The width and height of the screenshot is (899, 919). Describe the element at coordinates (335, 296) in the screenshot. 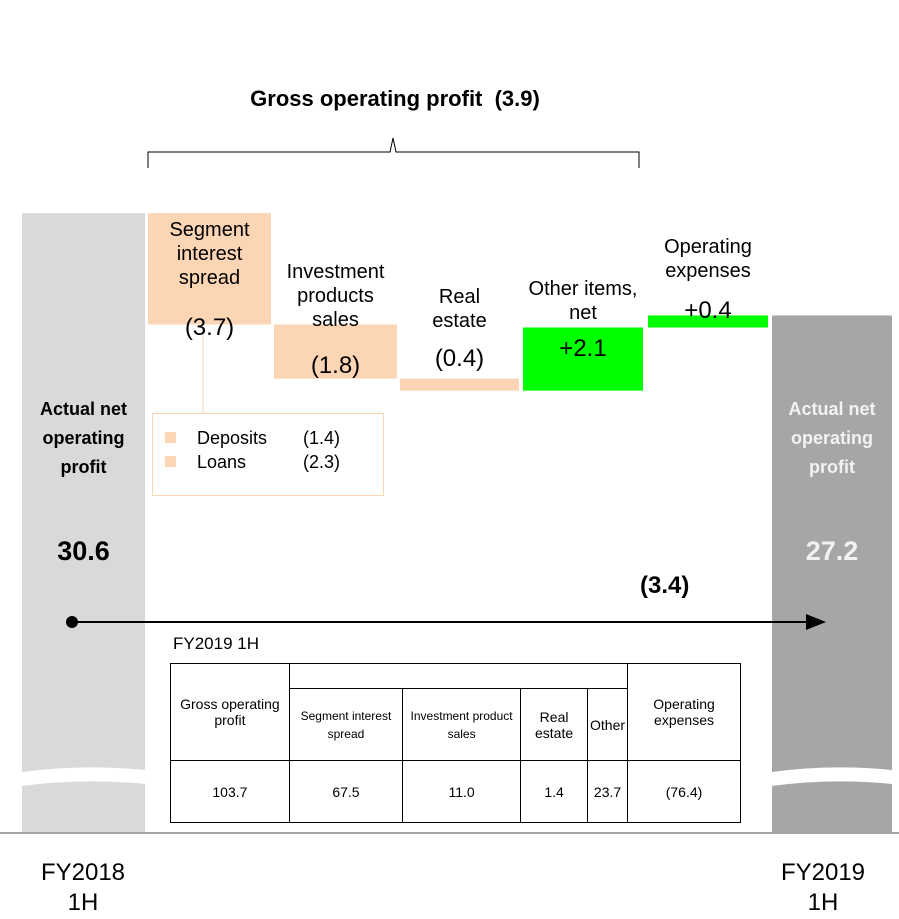

I see `category-label: Investment products sales` at that location.